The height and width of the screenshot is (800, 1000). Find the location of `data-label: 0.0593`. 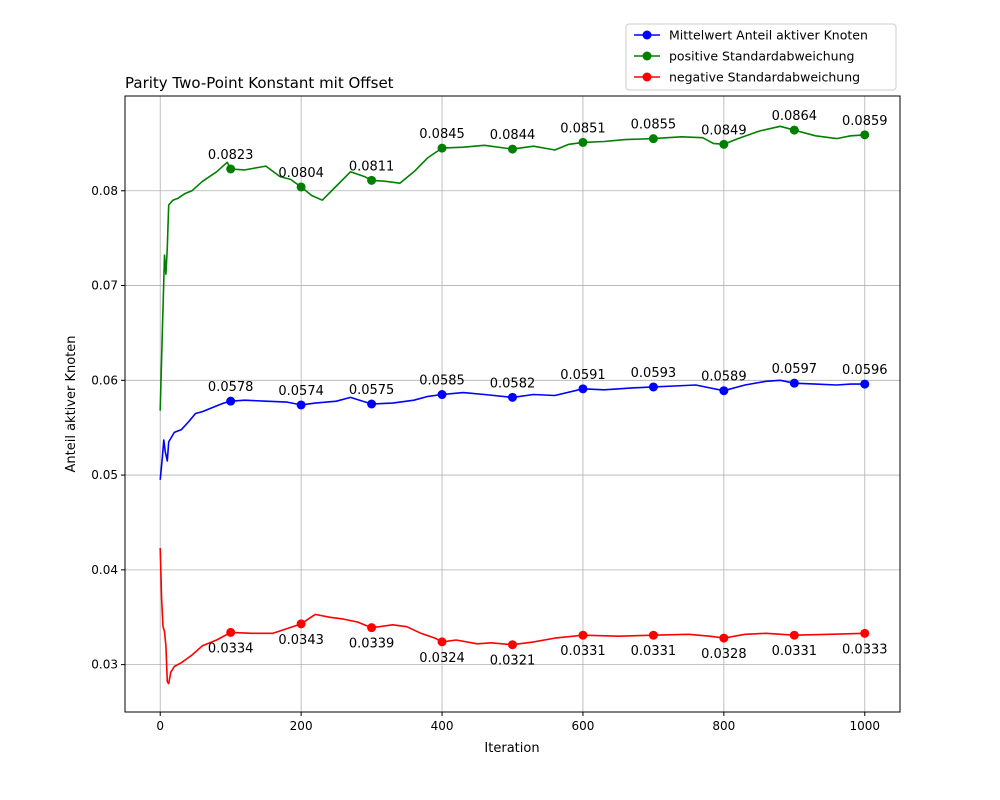

data-label: 0.0593 is located at coordinates (654, 373).